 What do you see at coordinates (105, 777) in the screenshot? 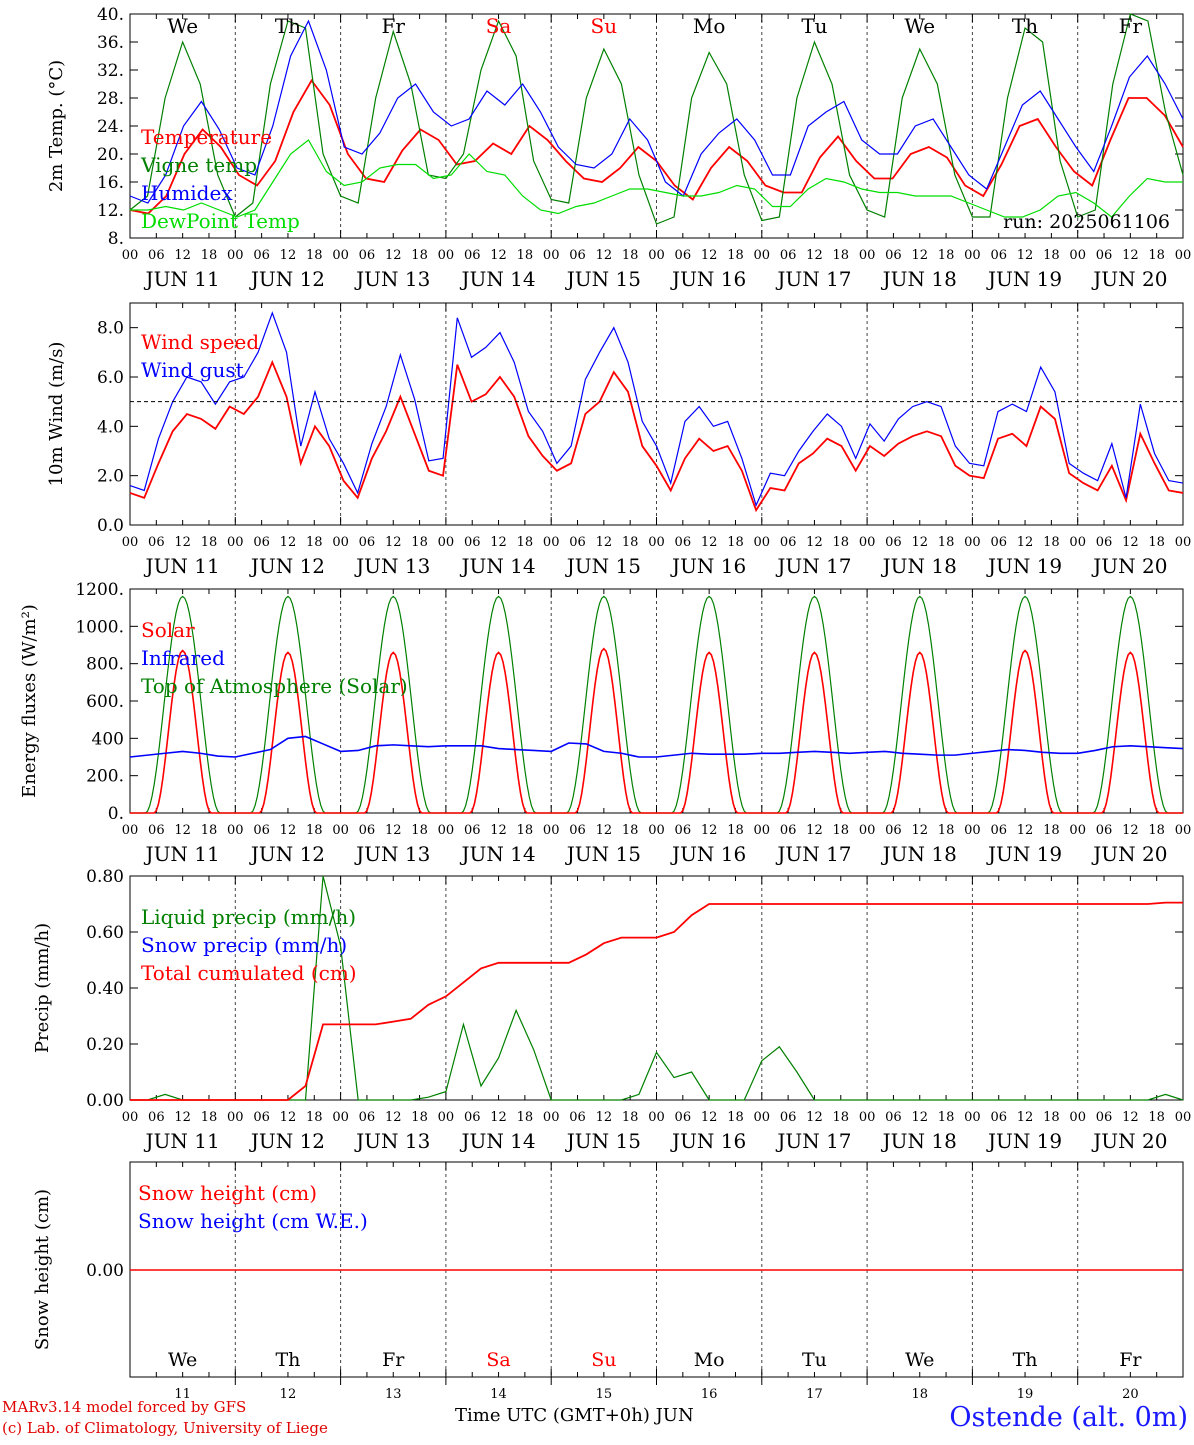
I see `y-tick-label: 200.` at bounding box center [105, 777].